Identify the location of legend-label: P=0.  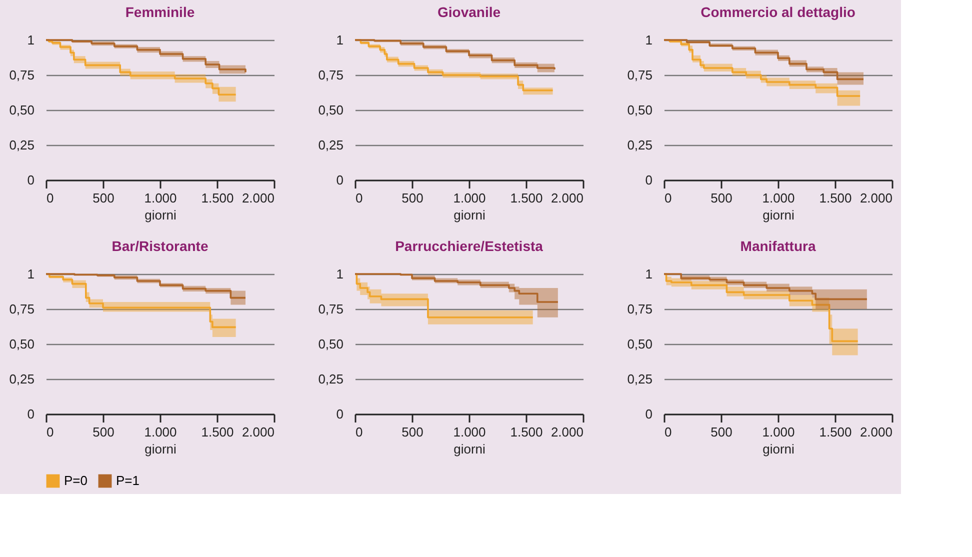
(76, 480).